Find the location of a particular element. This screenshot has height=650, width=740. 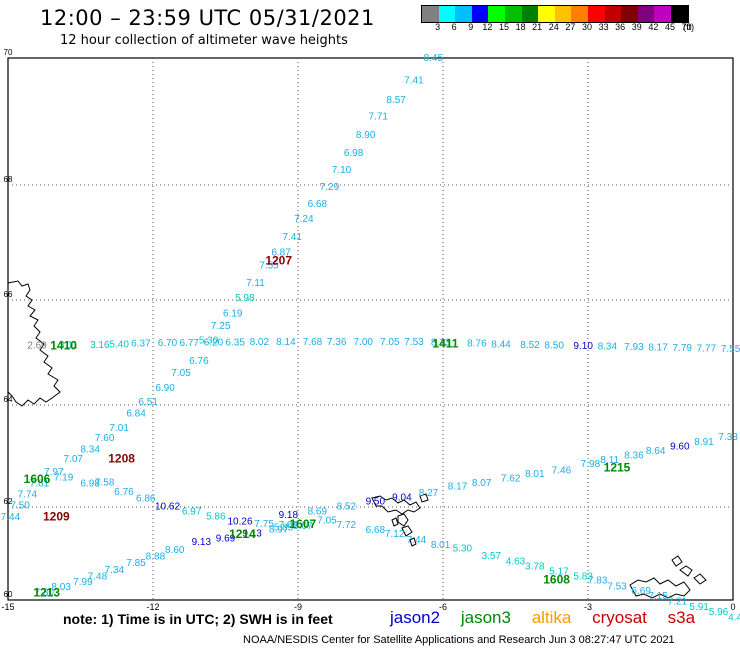

wave-height-value: 8.57 is located at coordinates (396, 100).